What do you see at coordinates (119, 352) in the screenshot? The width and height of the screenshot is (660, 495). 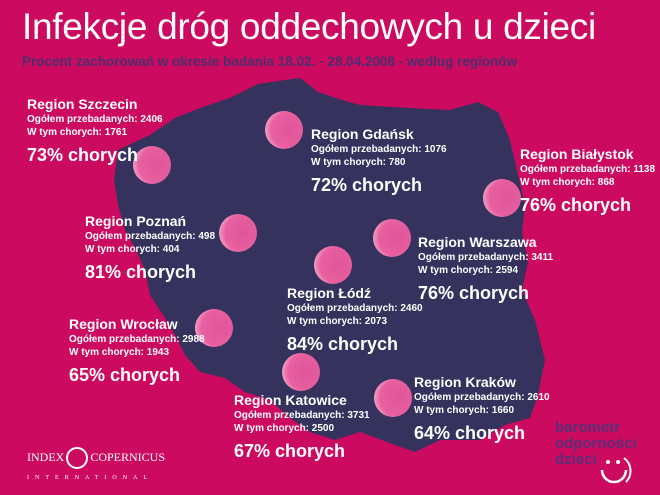 I see `region-sick: W tym chorych: 1943` at bounding box center [119, 352].